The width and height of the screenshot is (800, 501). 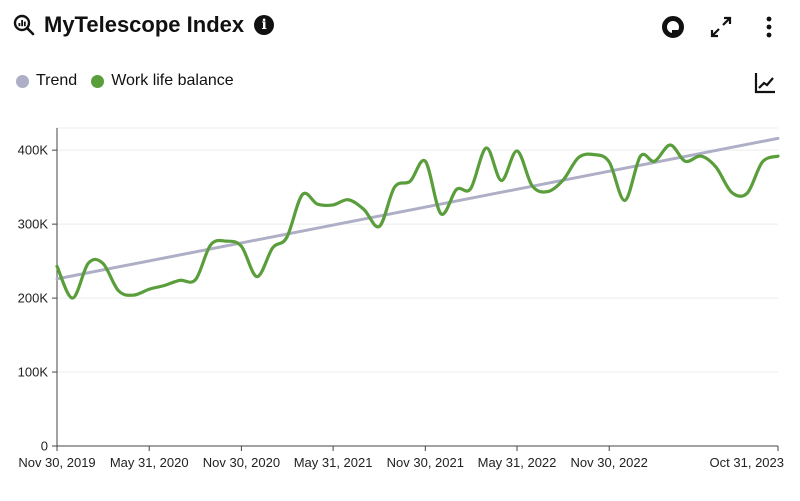 What do you see at coordinates (33, 372) in the screenshot?
I see `y-tick-label: 100K` at bounding box center [33, 372].